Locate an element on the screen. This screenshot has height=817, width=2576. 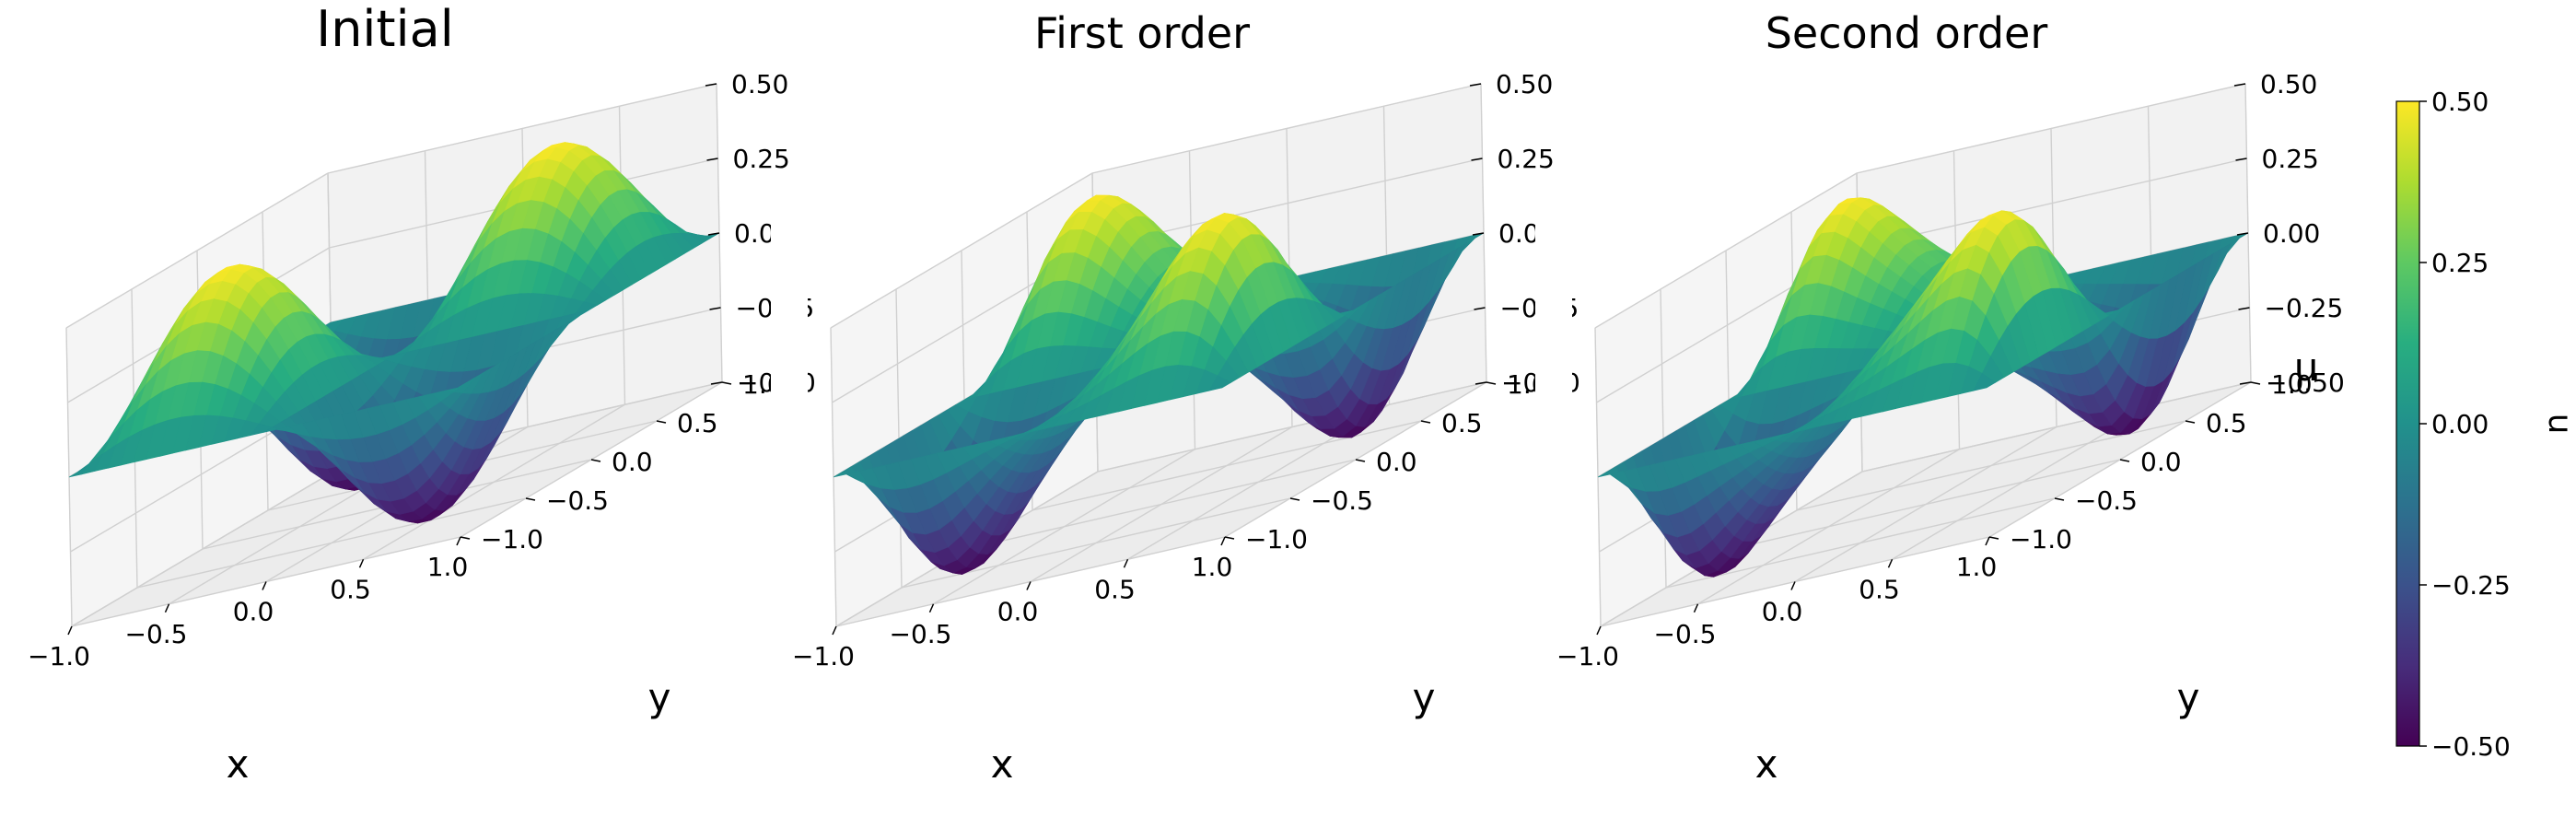
colorbar-tick-label: 0.50 is located at coordinates (2460, 102).